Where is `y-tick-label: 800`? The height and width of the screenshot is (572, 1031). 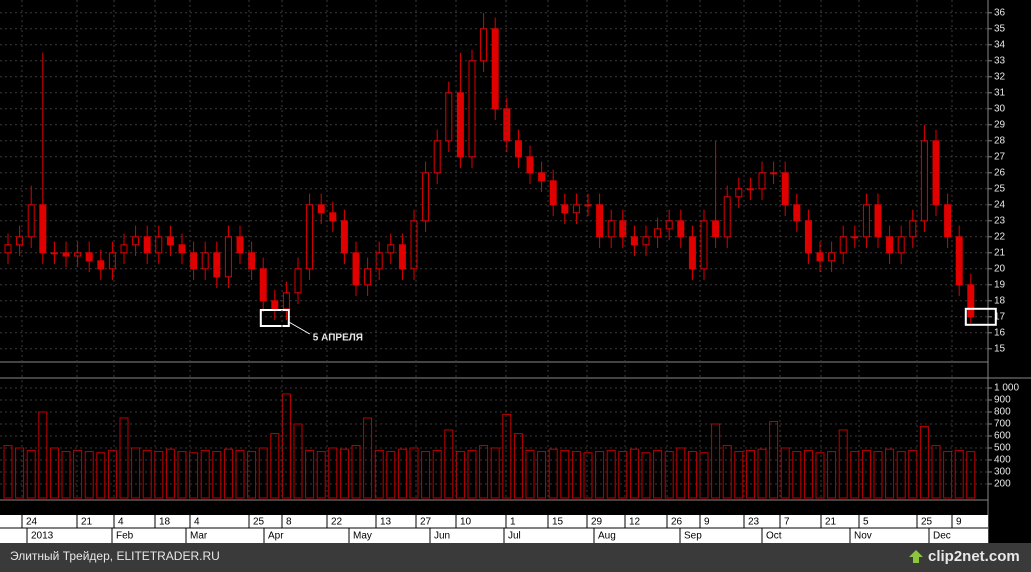
y-tick-label: 800 is located at coordinates (1002, 412).